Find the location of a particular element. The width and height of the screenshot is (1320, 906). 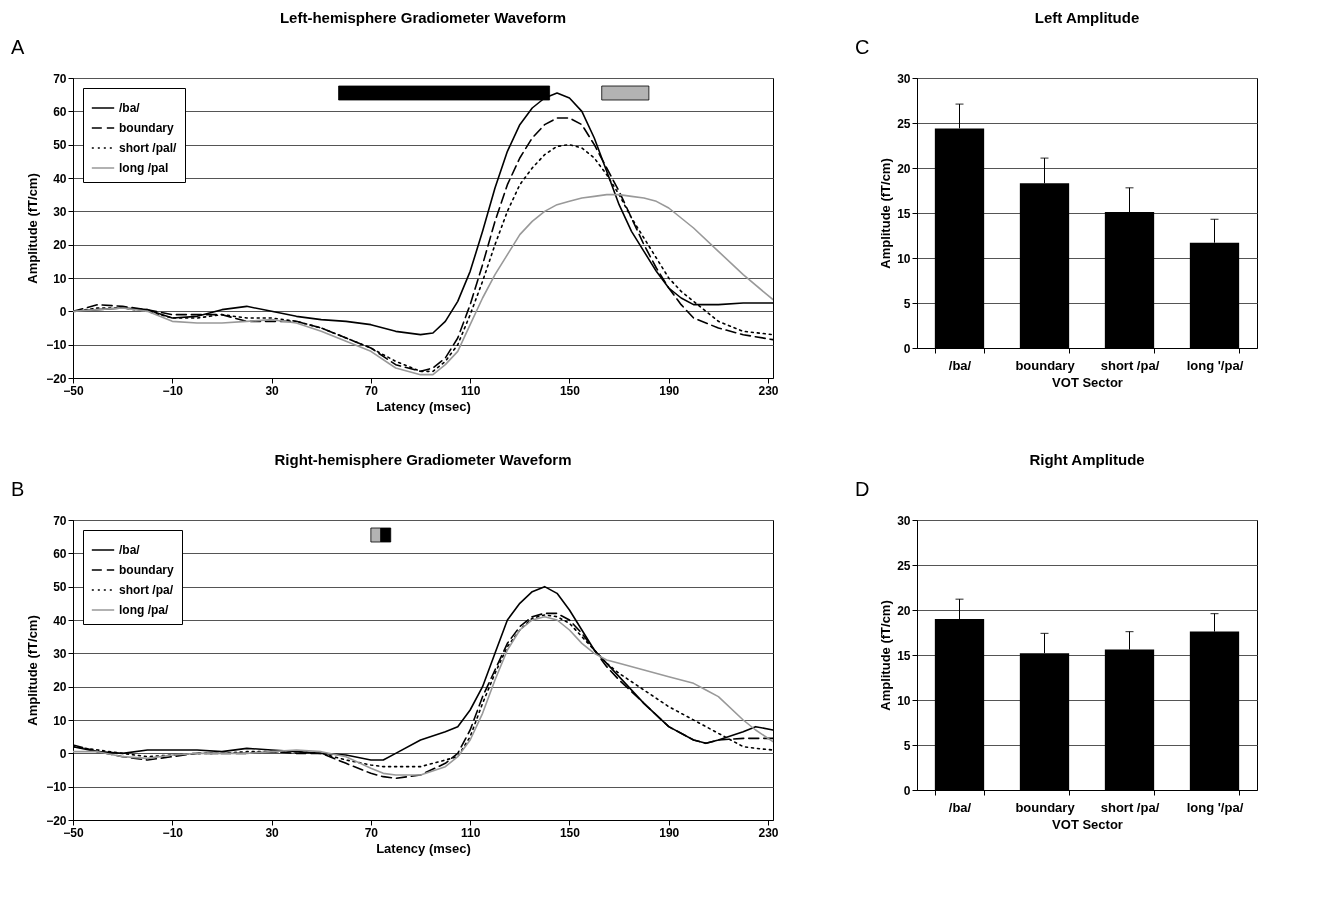

chart-title: Right-hemisphere Gradiometer Waveform is located at coordinates (423, 459).